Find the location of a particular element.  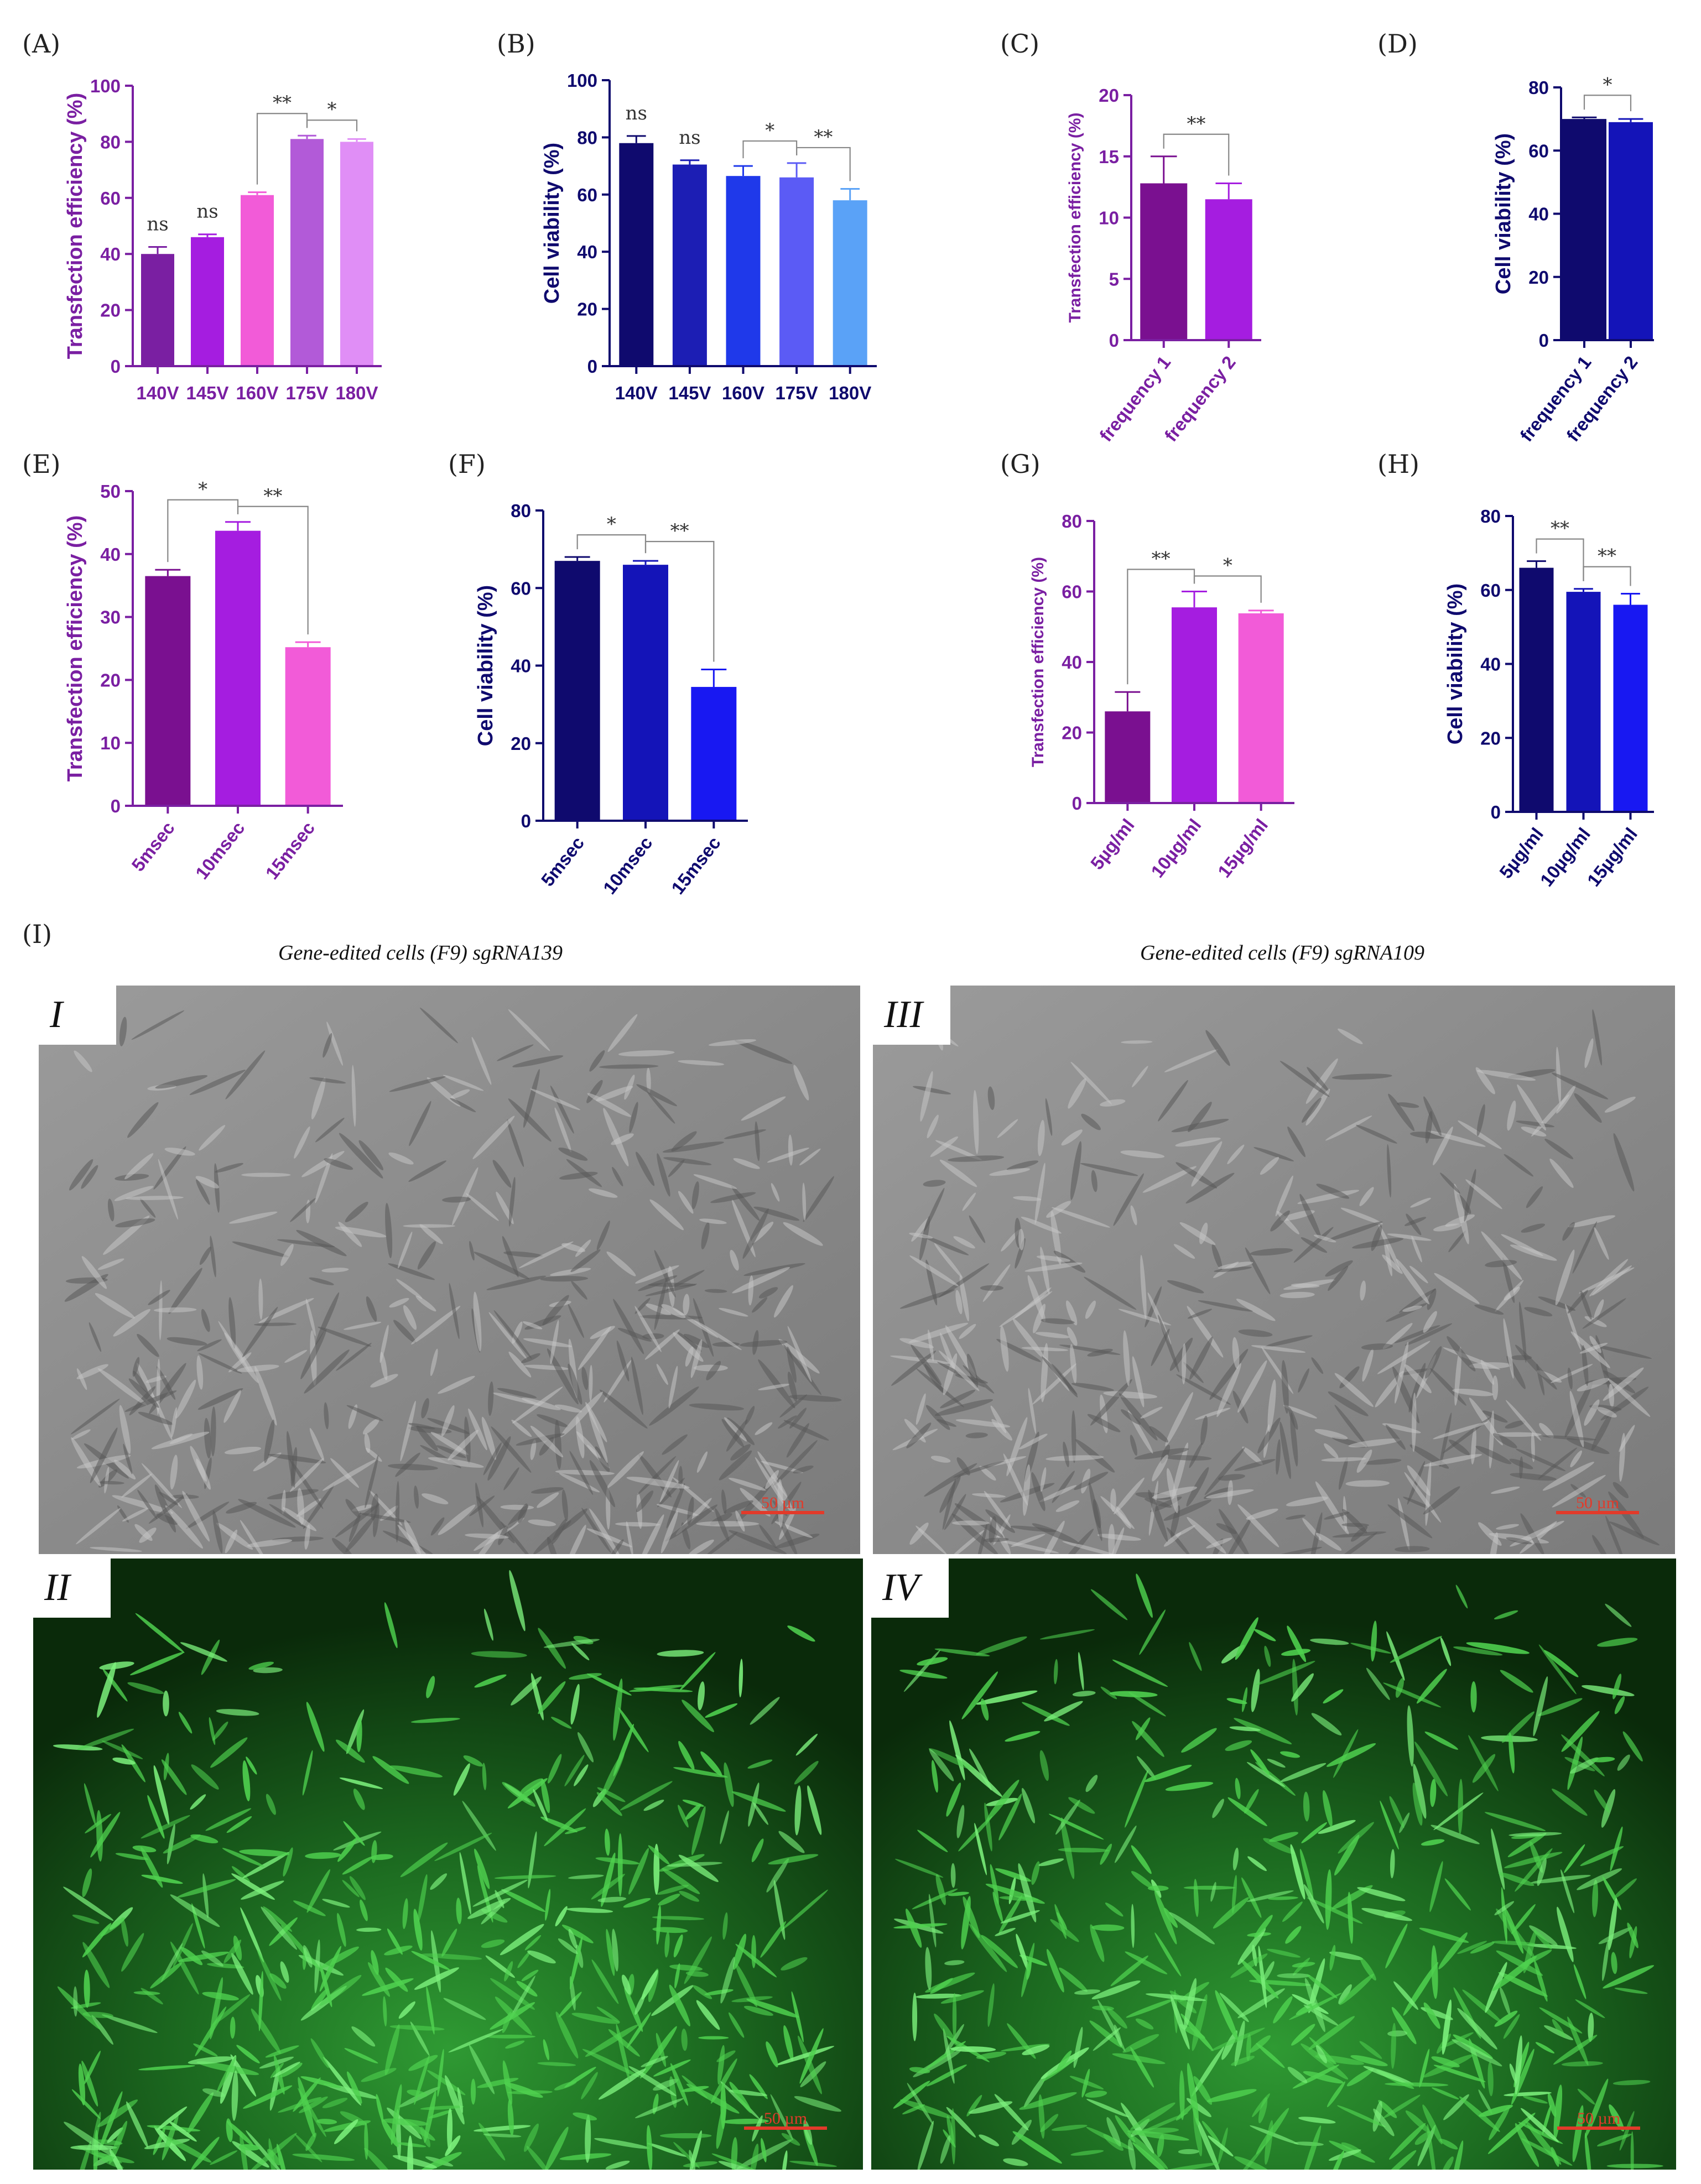

x-tick-label: 160V is located at coordinates (743, 393).